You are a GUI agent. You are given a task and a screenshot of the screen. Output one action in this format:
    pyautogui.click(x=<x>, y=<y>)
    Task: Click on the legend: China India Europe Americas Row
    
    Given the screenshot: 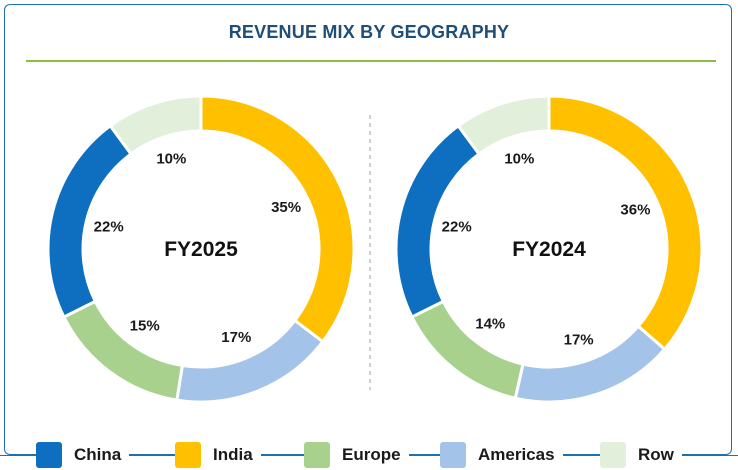 What is the action you would take?
    pyautogui.click(x=369, y=453)
    